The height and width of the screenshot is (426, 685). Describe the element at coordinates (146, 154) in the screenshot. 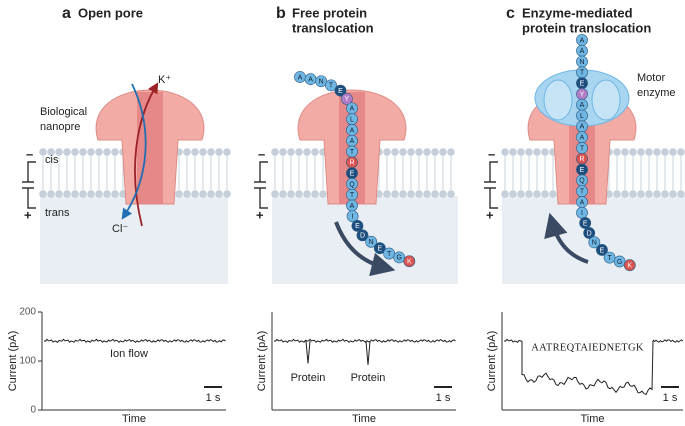

I see `k-ion-arrow` at that location.